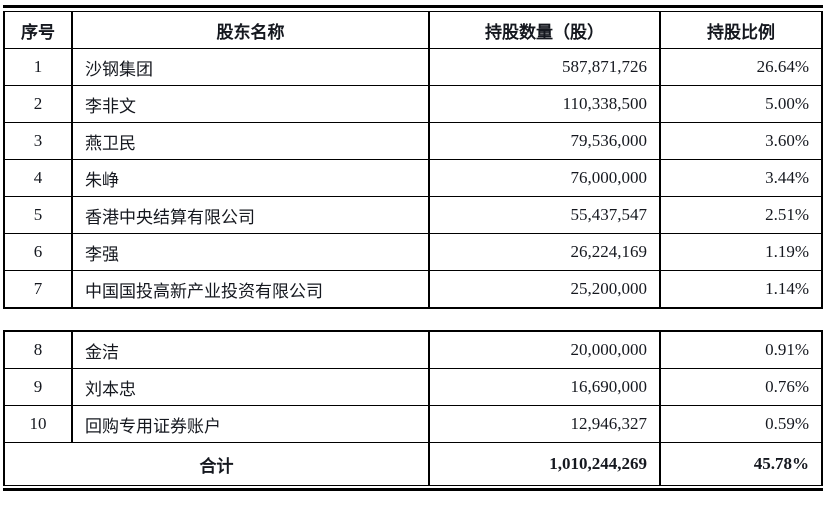 This screenshot has width=826, height=517. What do you see at coordinates (216, 464) in the screenshot?
I see `total-label: 合计` at bounding box center [216, 464].